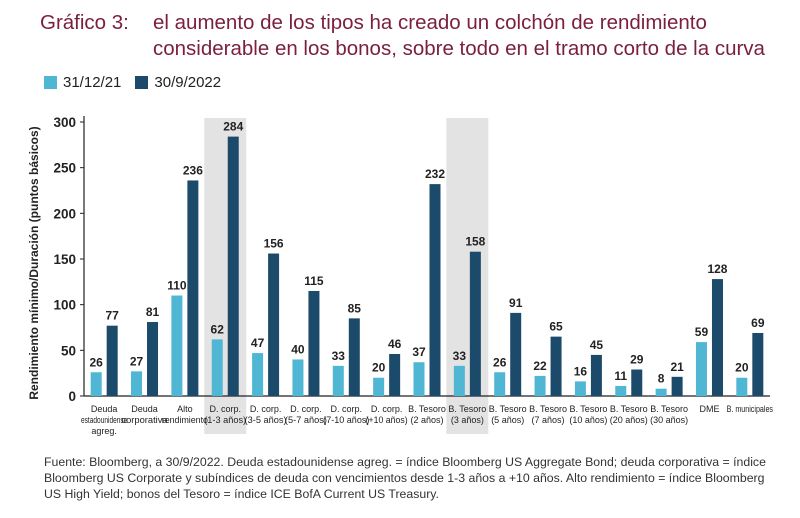 The width and height of the screenshot is (800, 518). I want to click on x-tick-label: (7 años), so click(548, 420).